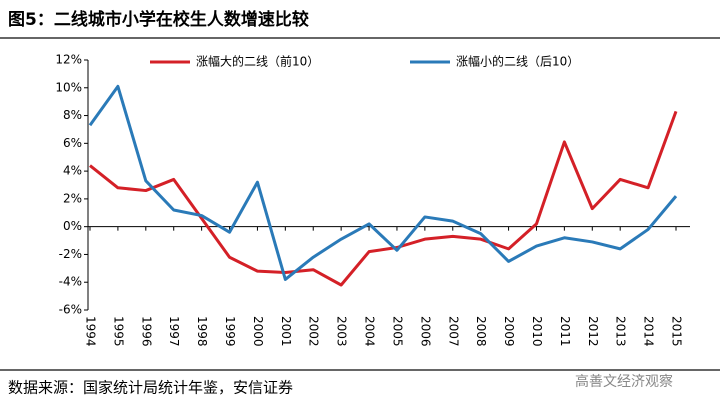  I want to click on y-tick-label: -4%, so click(70, 282).